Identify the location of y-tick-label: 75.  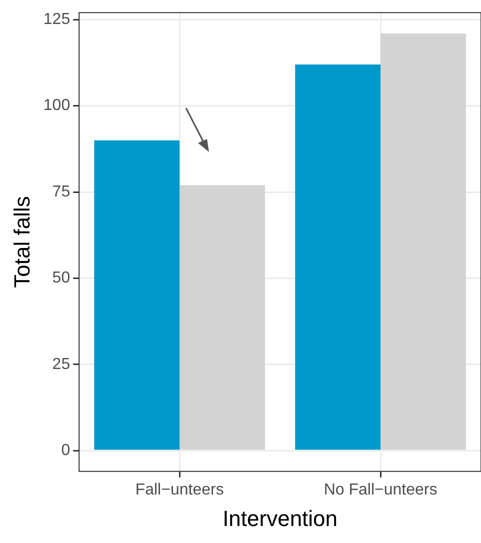
(61, 191).